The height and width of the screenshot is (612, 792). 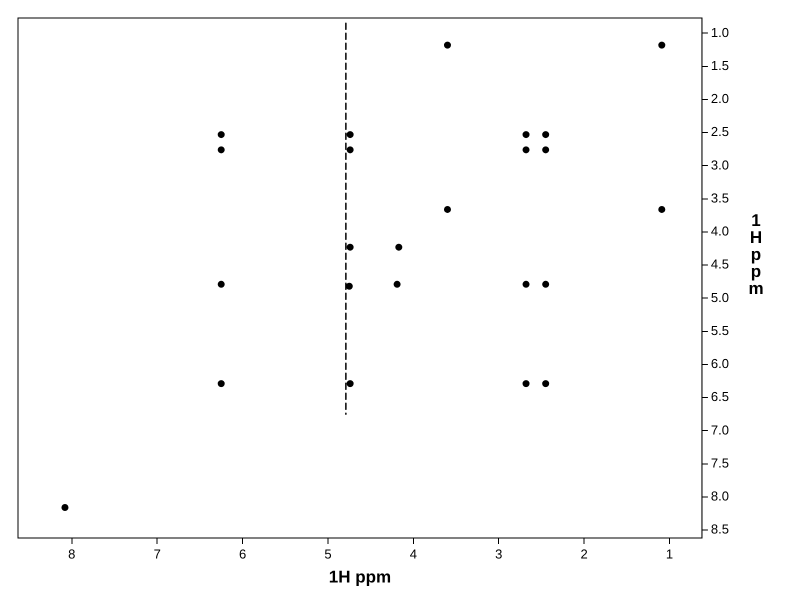 What do you see at coordinates (670, 554) in the screenshot?
I see `x-tick-label: 1` at bounding box center [670, 554].